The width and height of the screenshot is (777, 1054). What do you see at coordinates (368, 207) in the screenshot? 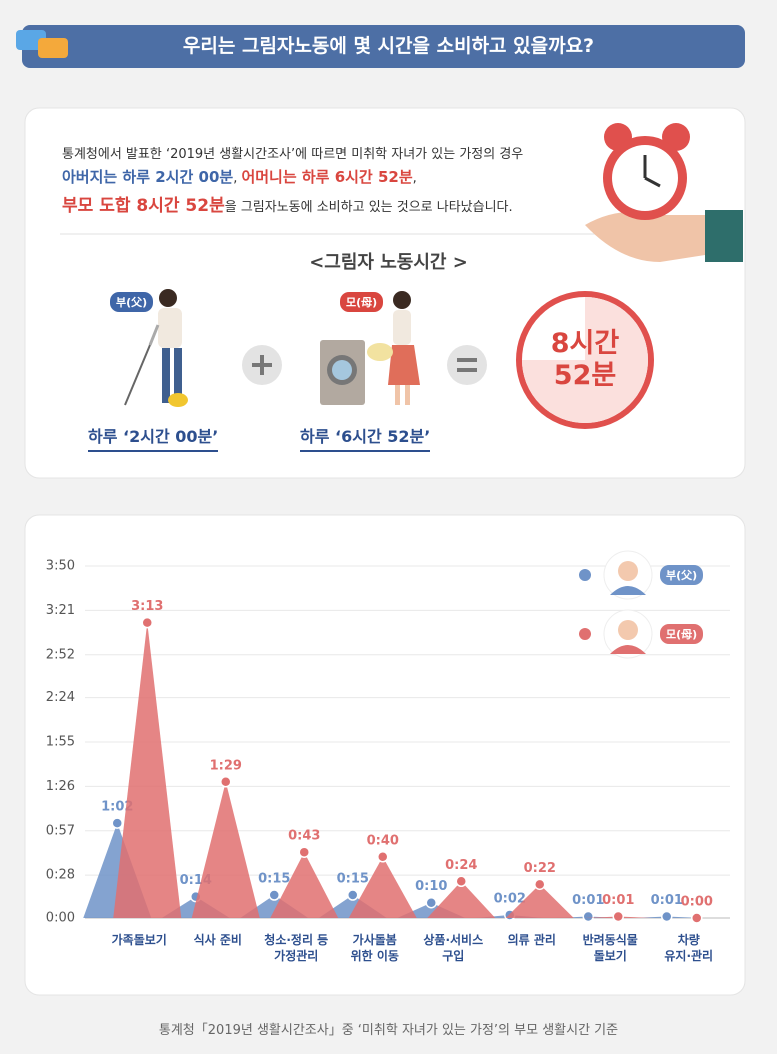
I see `text: 을 그림자노동에 소비하고 있는 것으로 나타났습니다.` at bounding box center [368, 207].